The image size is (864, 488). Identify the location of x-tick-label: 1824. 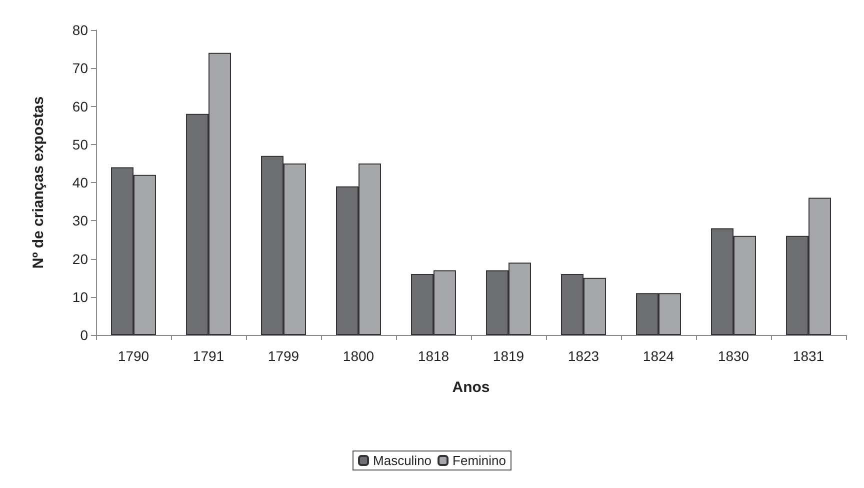
(658, 356).